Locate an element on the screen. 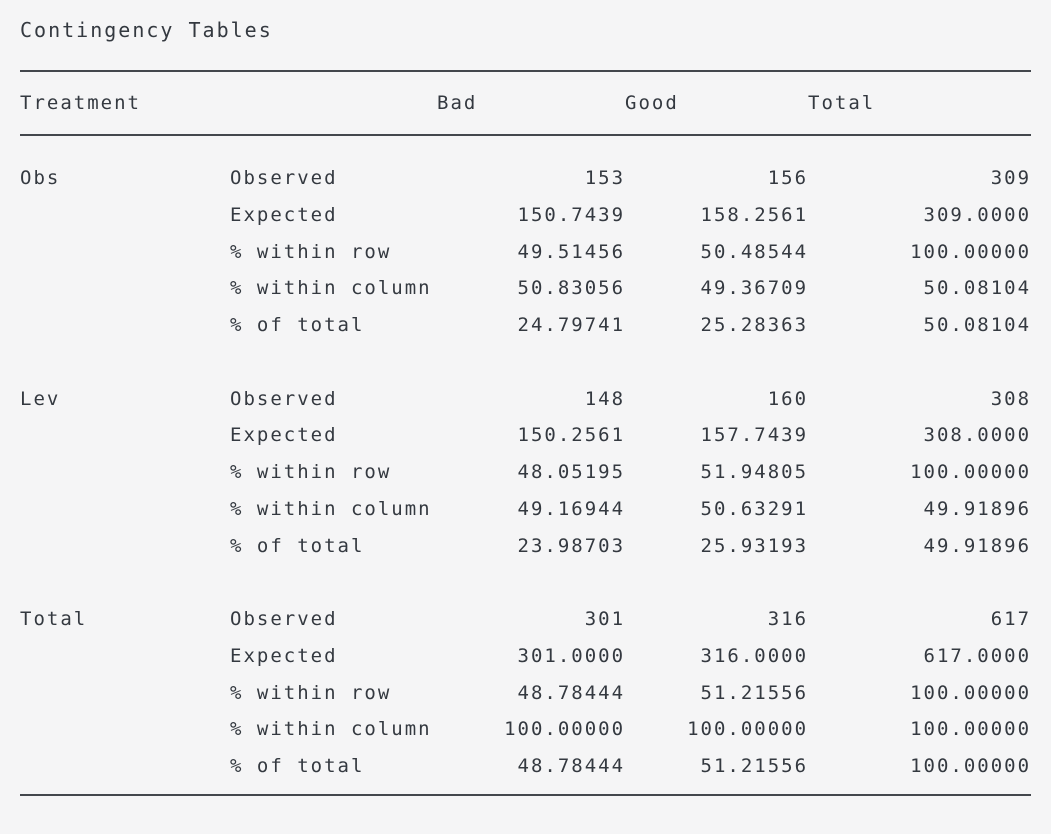 This screenshot has height=834, width=1051. cell-total: 617 is located at coordinates (1011, 619).